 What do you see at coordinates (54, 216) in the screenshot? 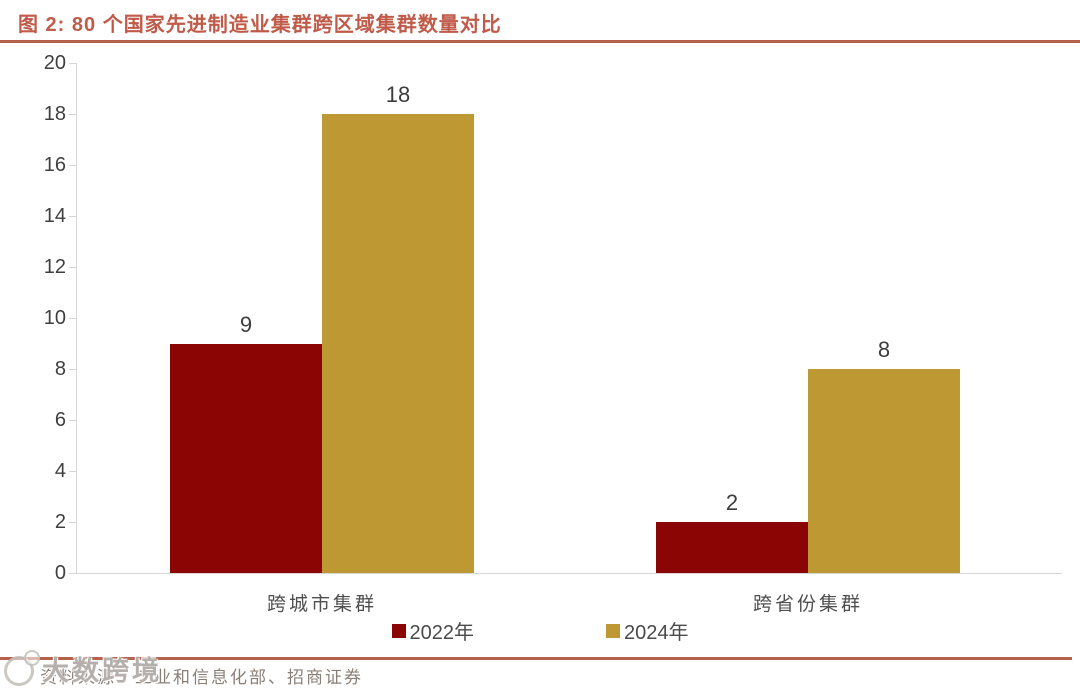
I see `y-tick-label: 14` at bounding box center [54, 216].